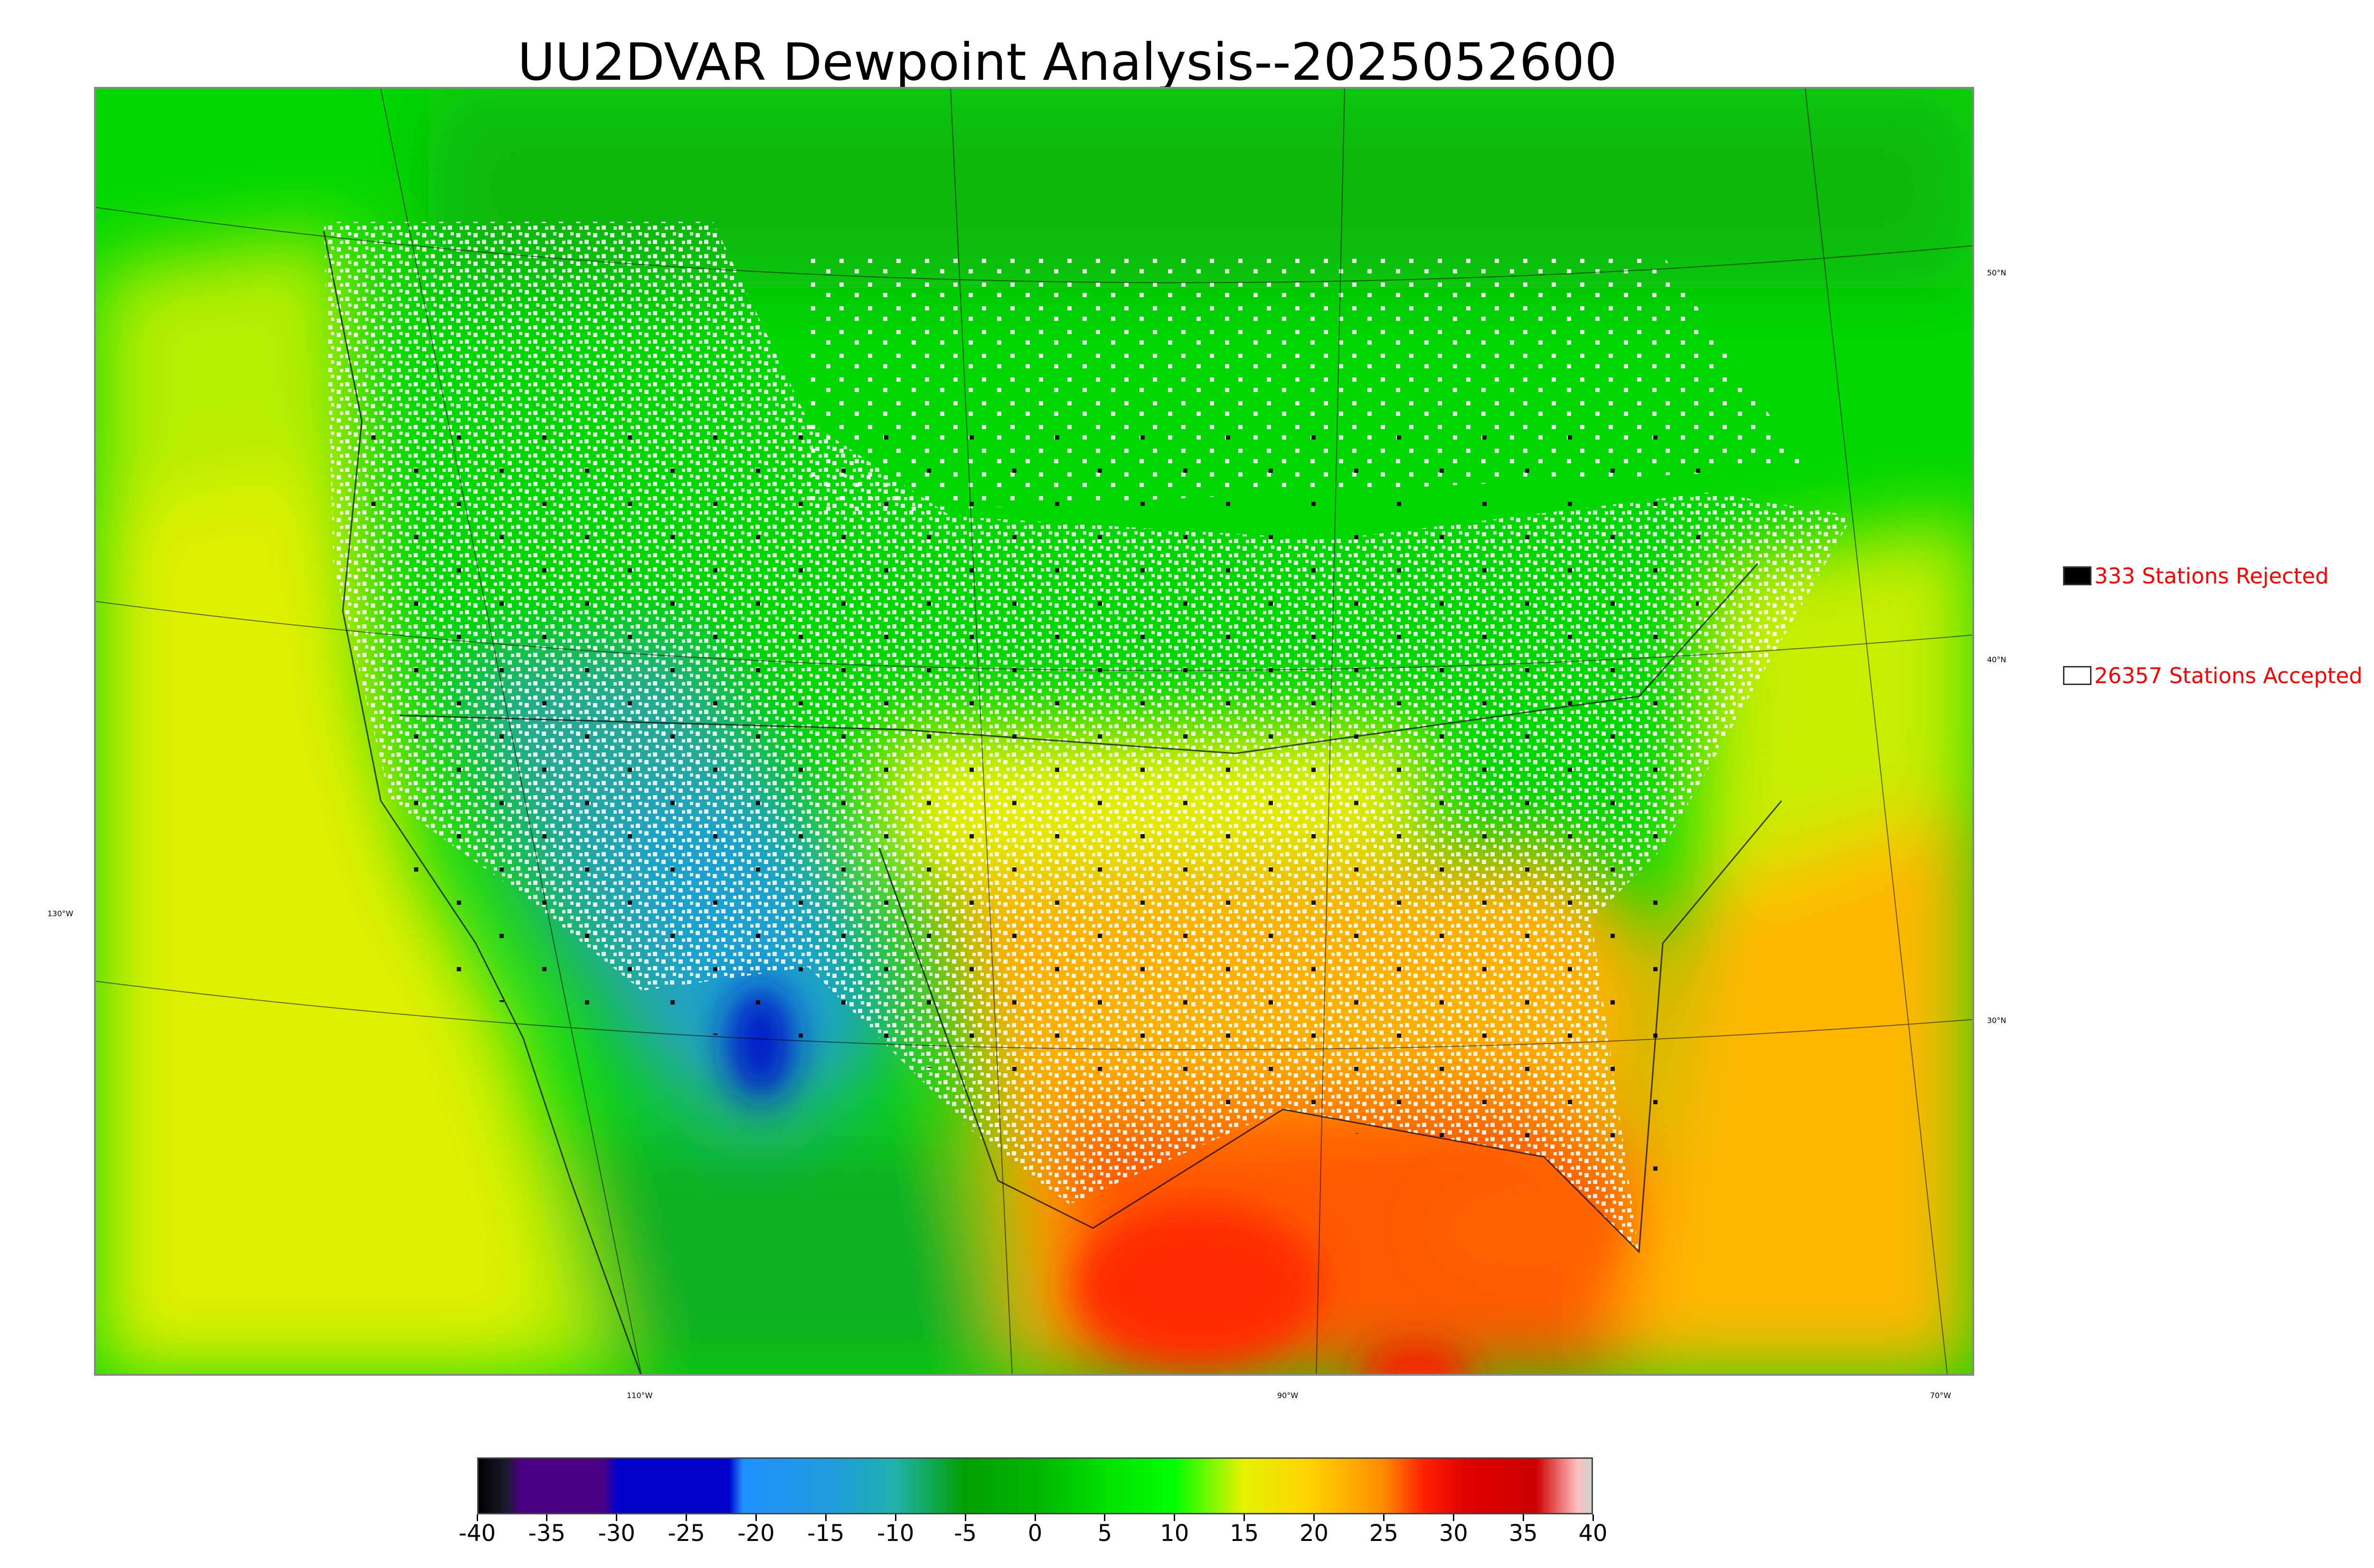 The image size is (2374, 1568). I want to click on lat-label-30: 30°N, so click(1997, 1021).